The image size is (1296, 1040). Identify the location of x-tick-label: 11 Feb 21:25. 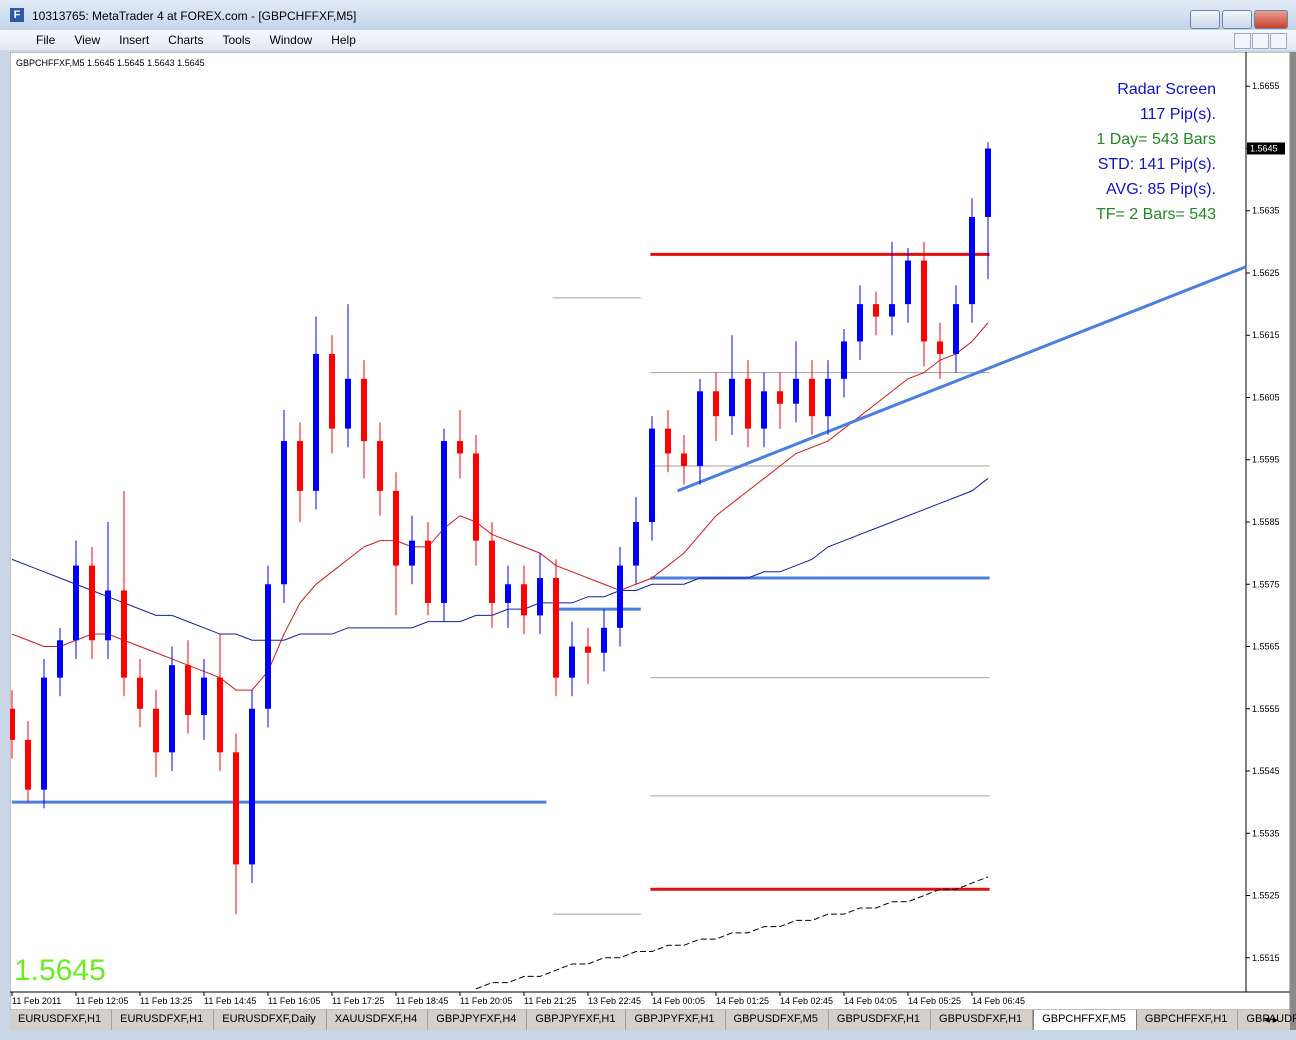
(550, 1001).